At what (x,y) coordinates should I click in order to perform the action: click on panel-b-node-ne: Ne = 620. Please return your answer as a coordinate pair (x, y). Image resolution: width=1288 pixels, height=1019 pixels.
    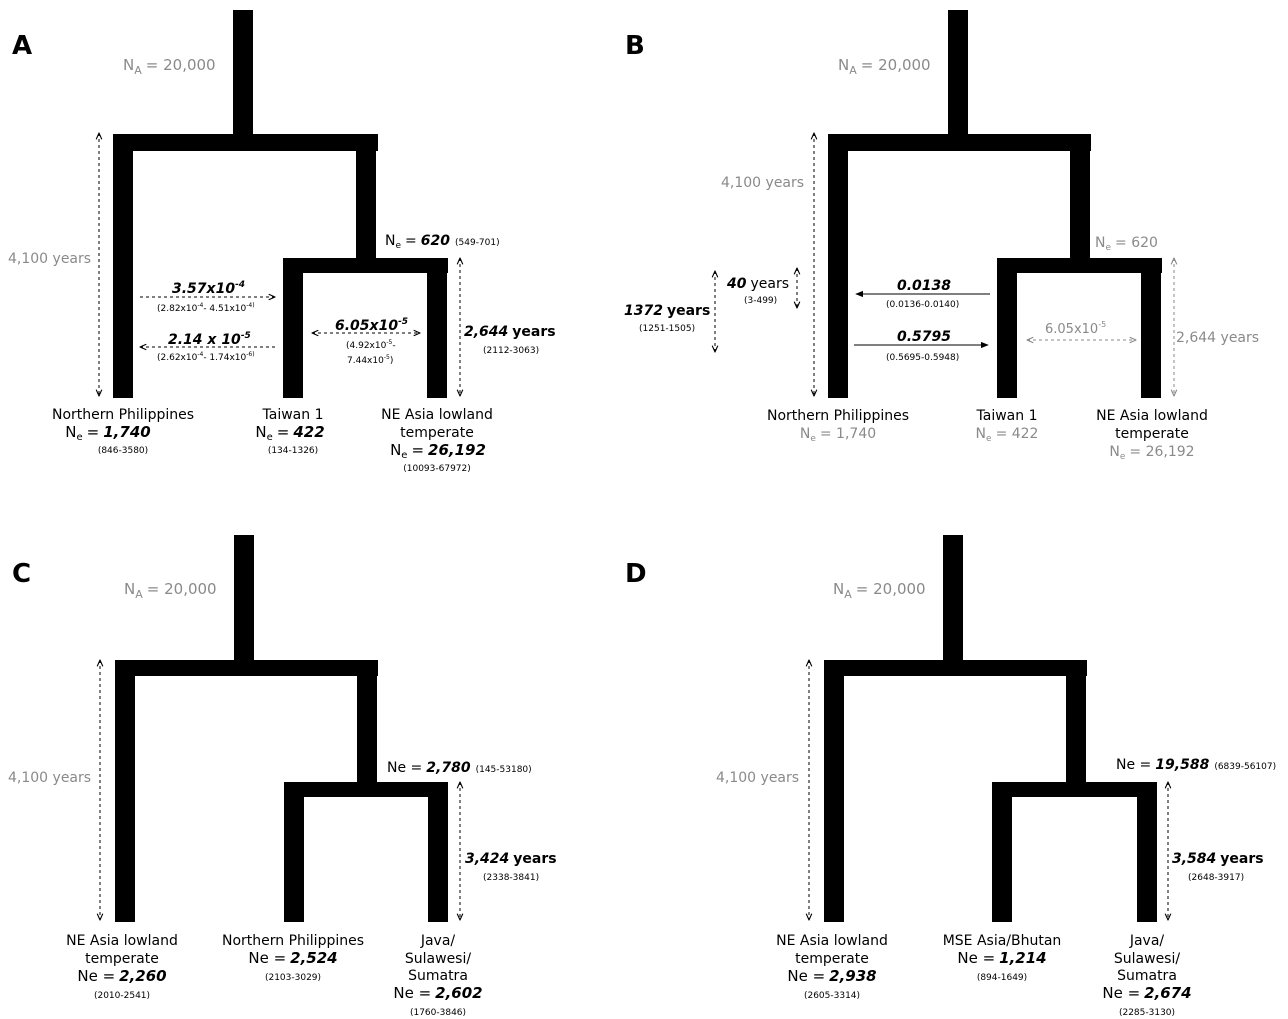
    Looking at the image, I should click on (1126, 244).